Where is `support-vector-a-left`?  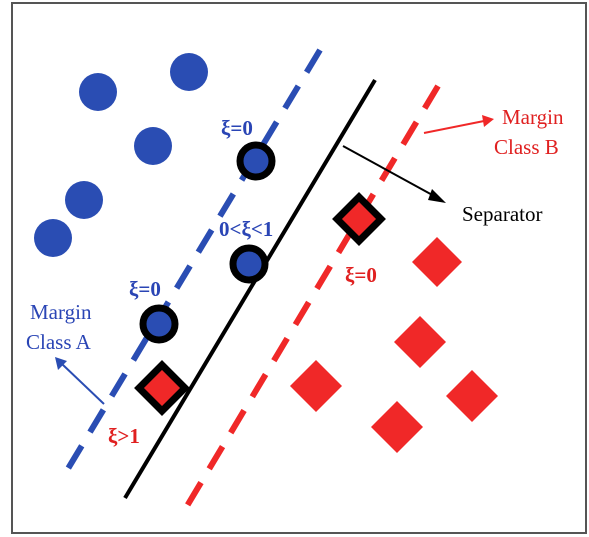
support-vector-a-left is located at coordinates (159, 324).